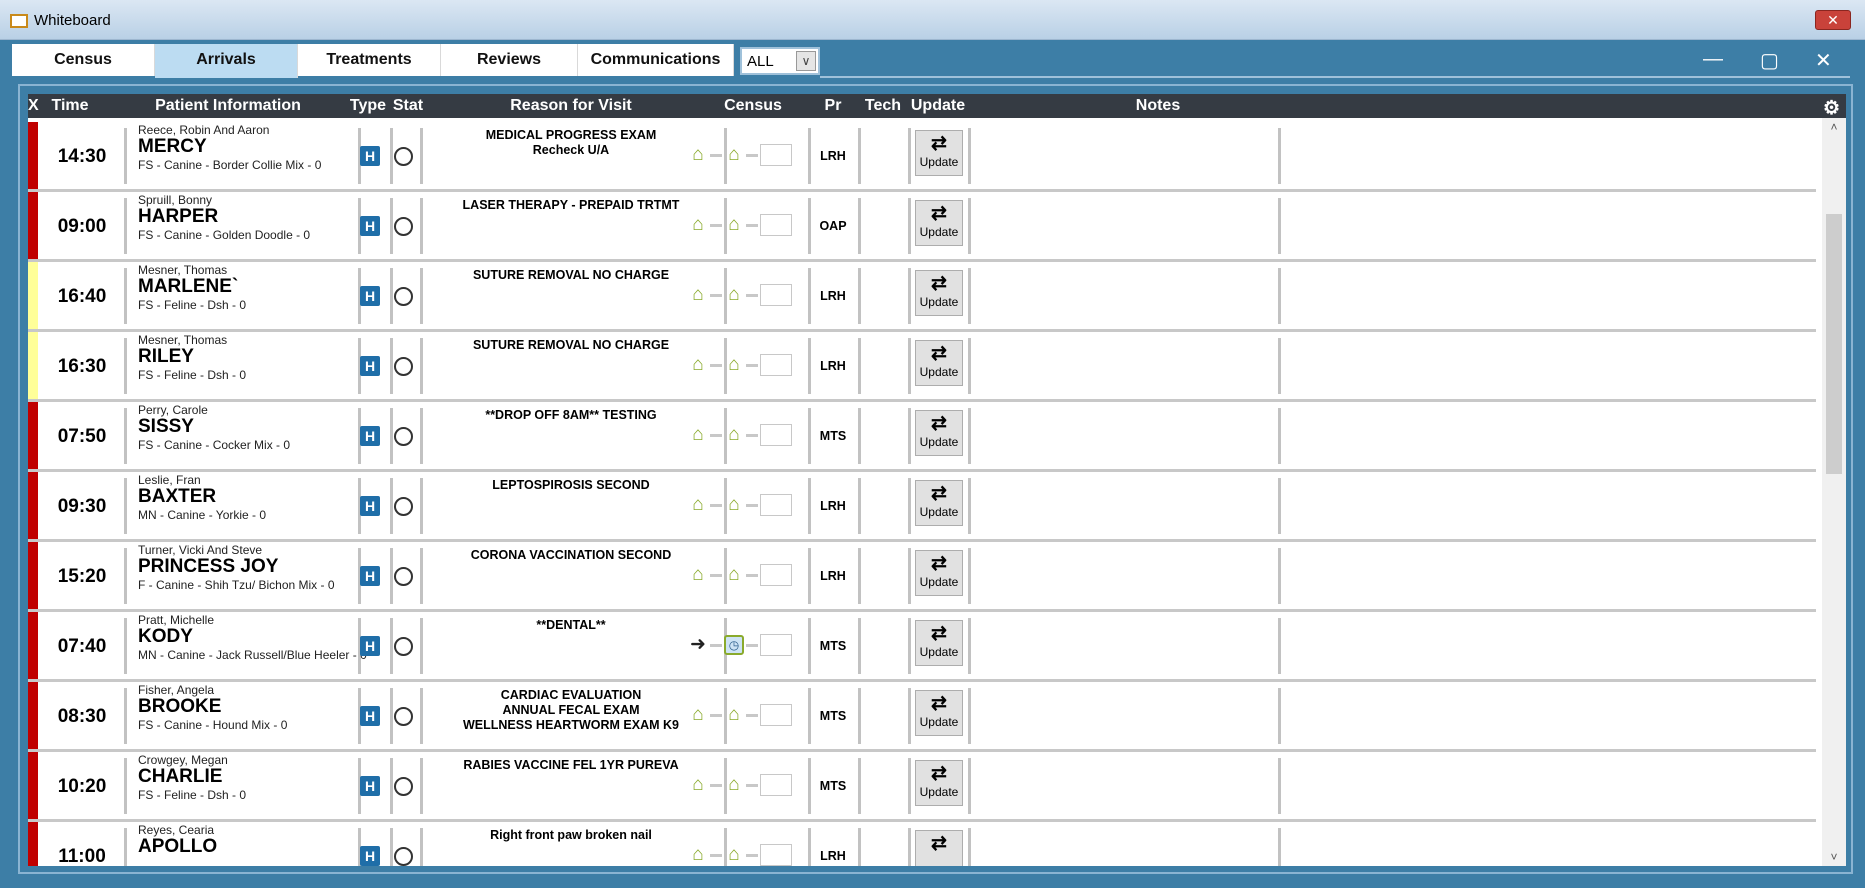 The image size is (1865, 888). What do you see at coordinates (656, 60) in the screenshot?
I see `tab-communications: Communications` at bounding box center [656, 60].